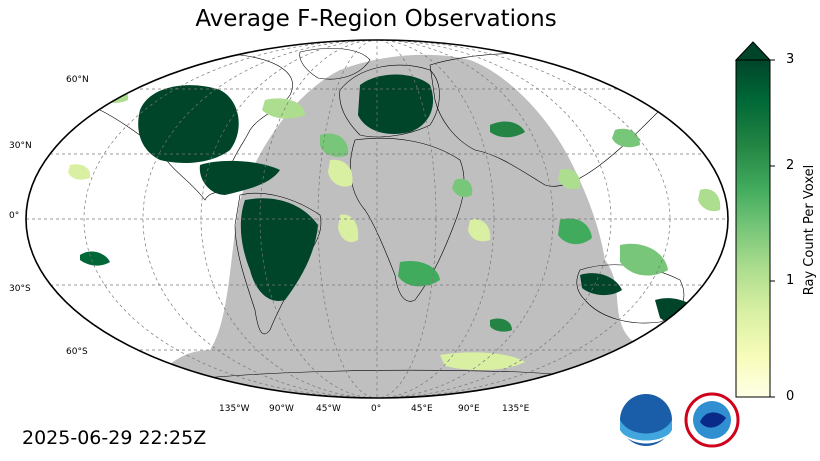 The width and height of the screenshot is (820, 461). Describe the element at coordinates (753, 228) in the screenshot. I see `colorbar-scale` at that location.